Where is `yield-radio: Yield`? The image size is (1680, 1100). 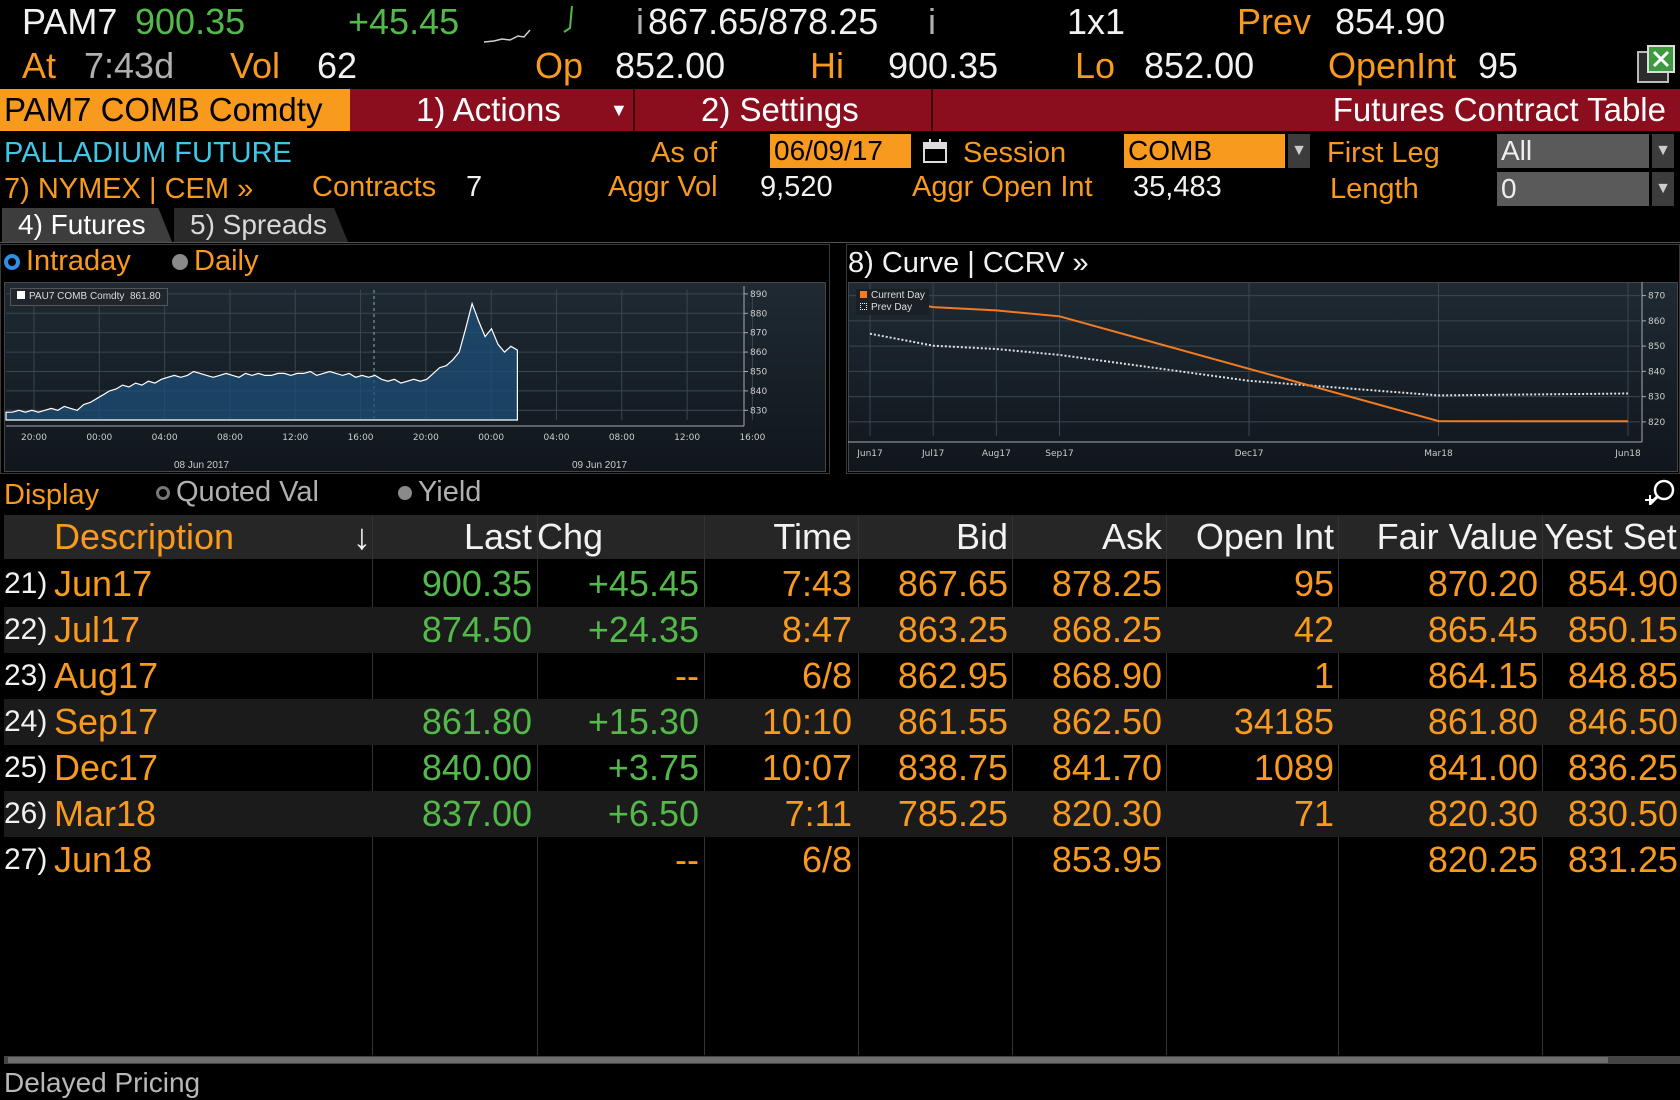
yield-radio: Yield is located at coordinates (439, 492).